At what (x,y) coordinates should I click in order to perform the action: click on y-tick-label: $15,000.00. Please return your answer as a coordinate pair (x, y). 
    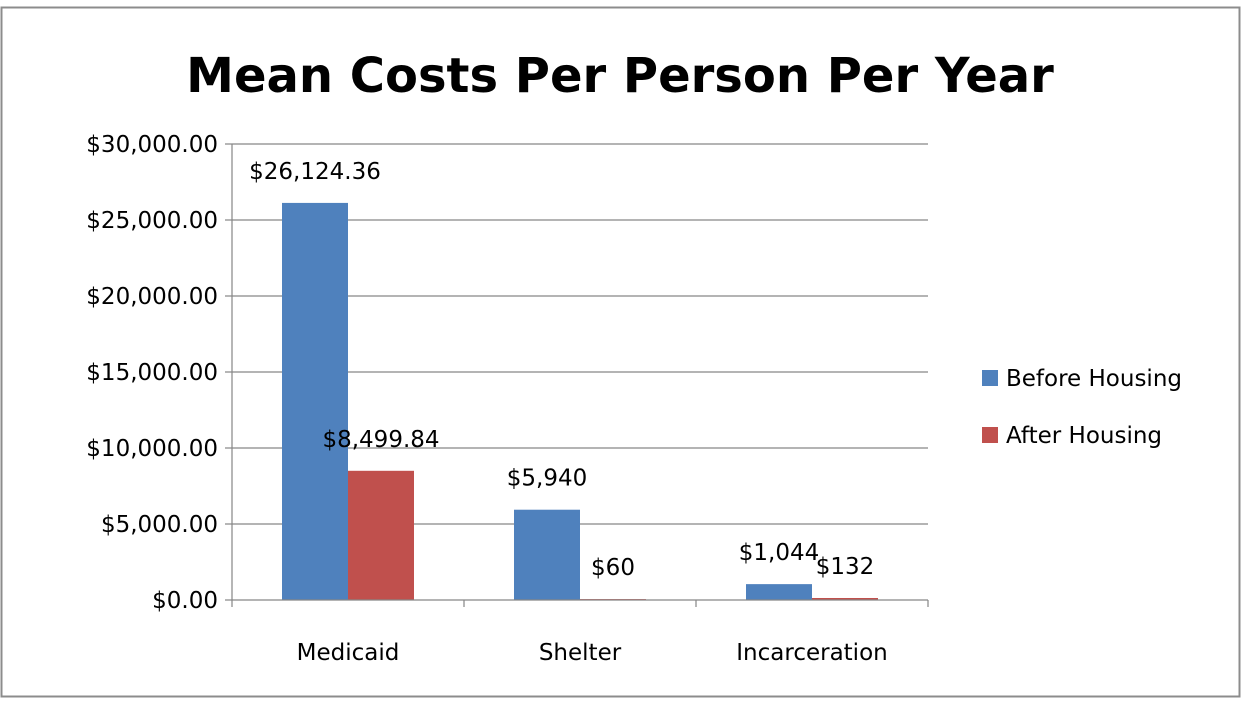
    Looking at the image, I should click on (152, 373).